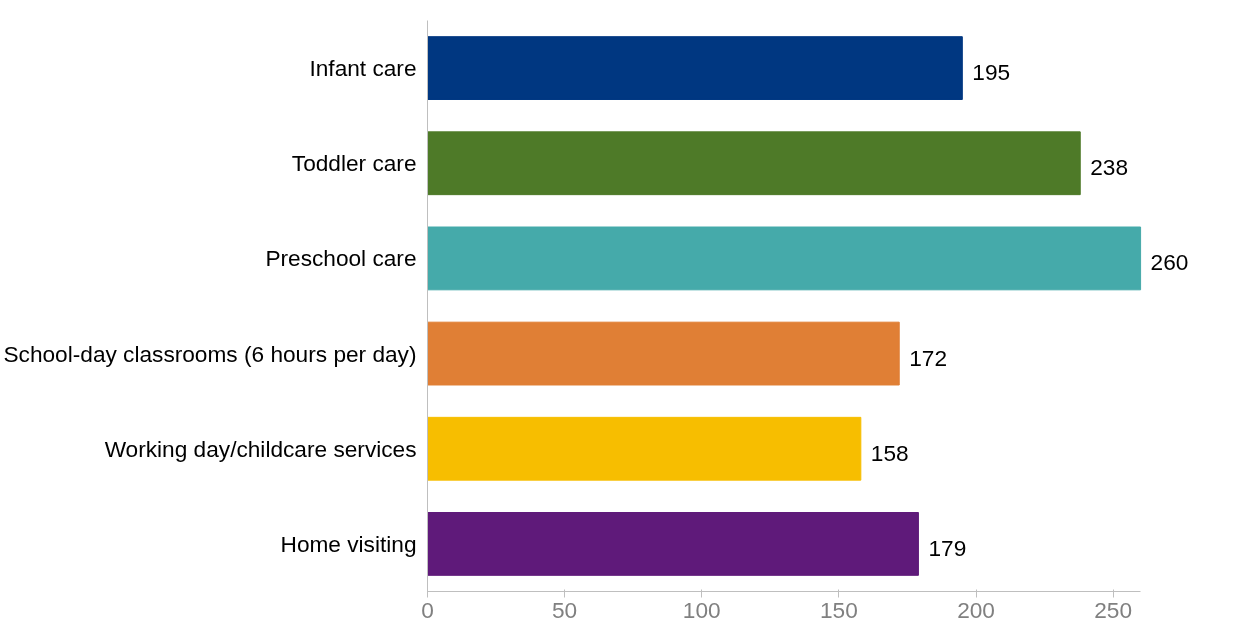  What do you see at coordinates (889, 452) in the screenshot?
I see `data-label: 158` at bounding box center [889, 452].